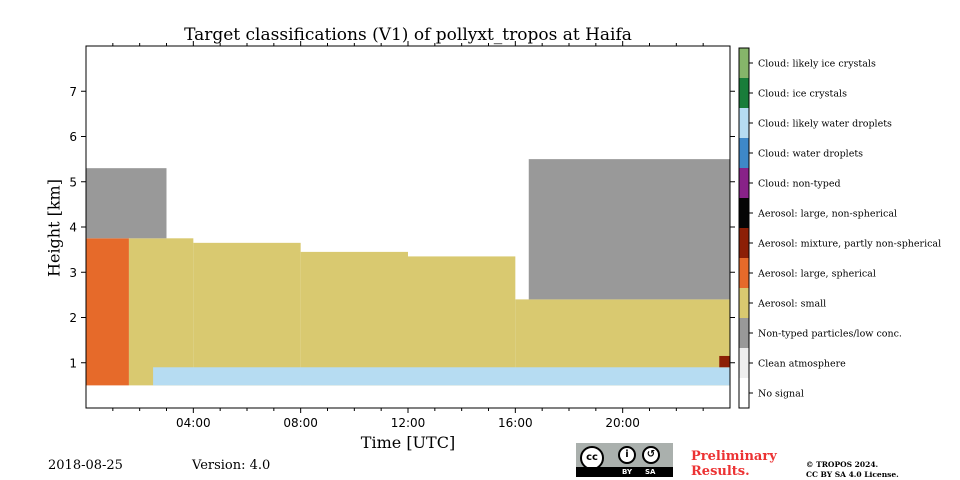 This screenshot has height=480, width=960. What do you see at coordinates (627, 472) in the screenshot?
I see `cc-by-text: BY` at bounding box center [627, 472].